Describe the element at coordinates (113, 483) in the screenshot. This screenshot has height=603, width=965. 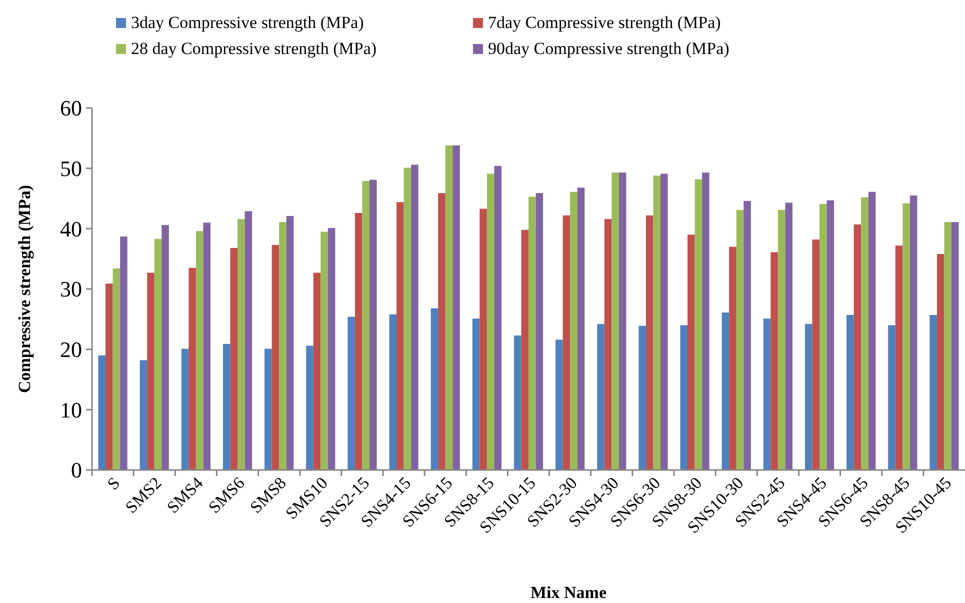
I see `x-tick-label: S` at that location.